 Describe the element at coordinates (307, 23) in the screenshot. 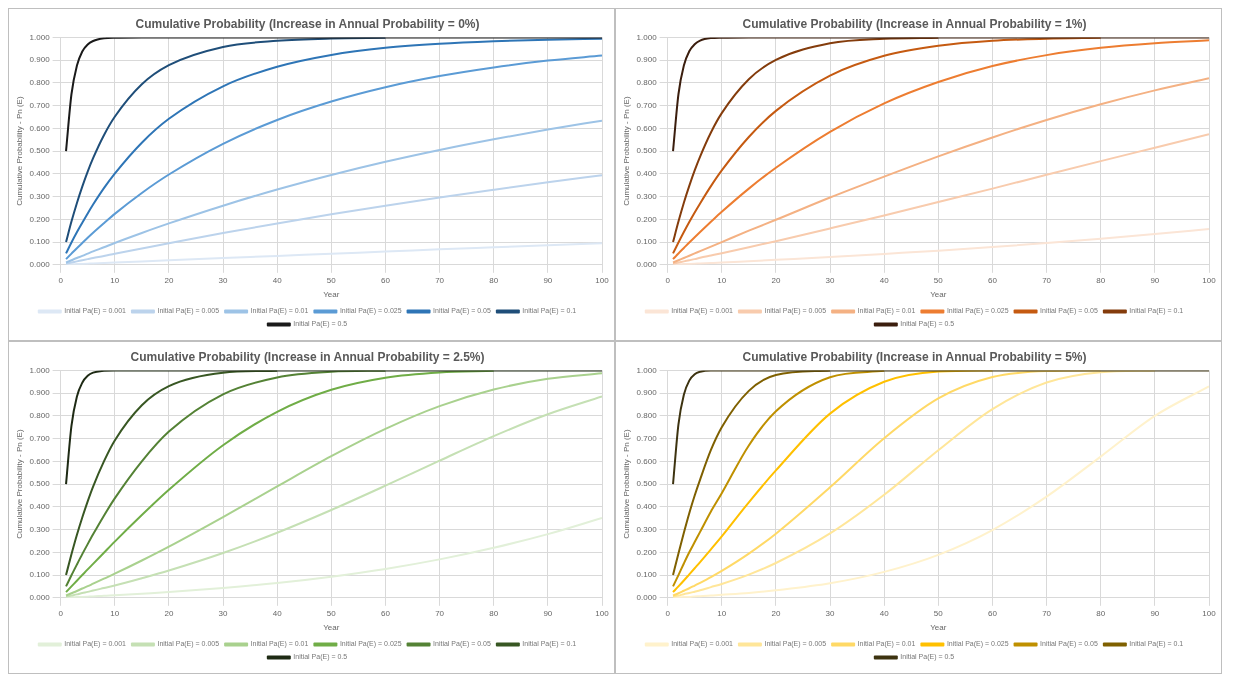

I see `chart-title: Cumulative Probability (Increase in Annual Probability = 0%)` at that location.